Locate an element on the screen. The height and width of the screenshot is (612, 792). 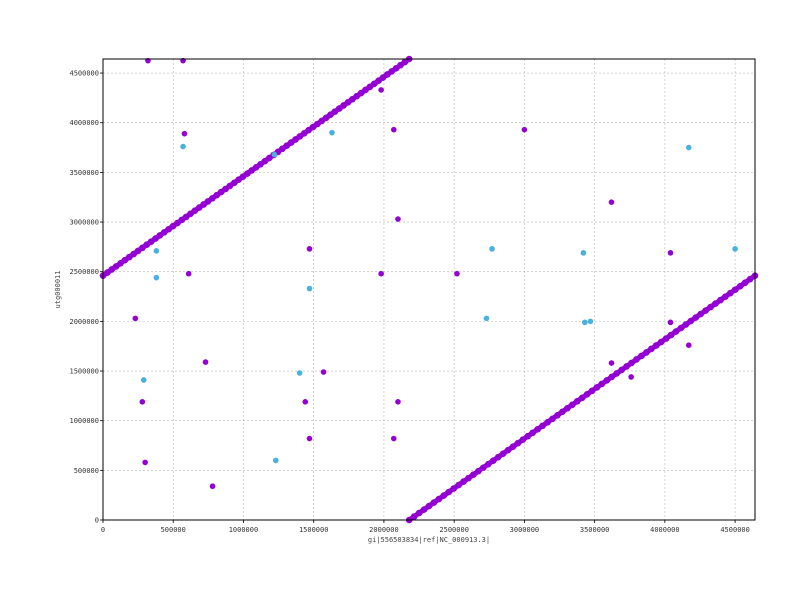
y-tick-label: 1500000 is located at coordinates (84, 372).